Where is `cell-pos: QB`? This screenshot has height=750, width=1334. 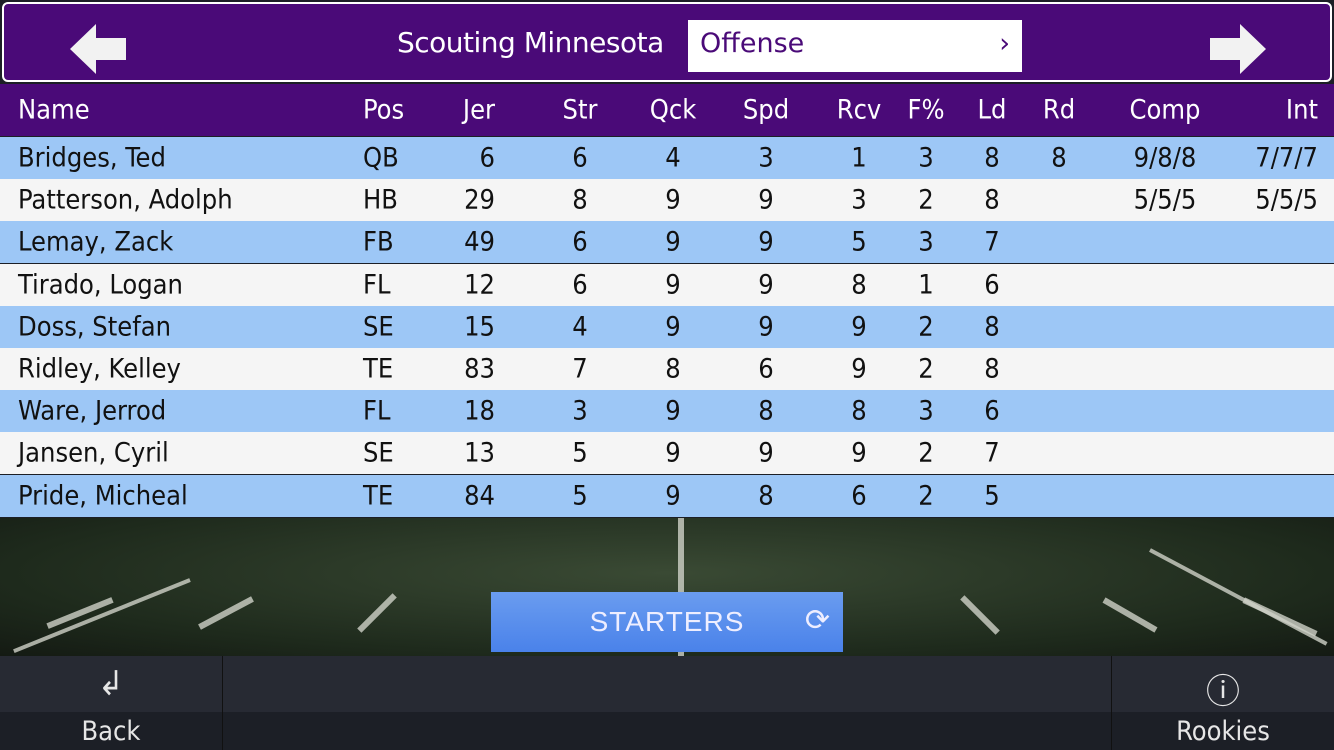
cell-pos: QB is located at coordinates (381, 158).